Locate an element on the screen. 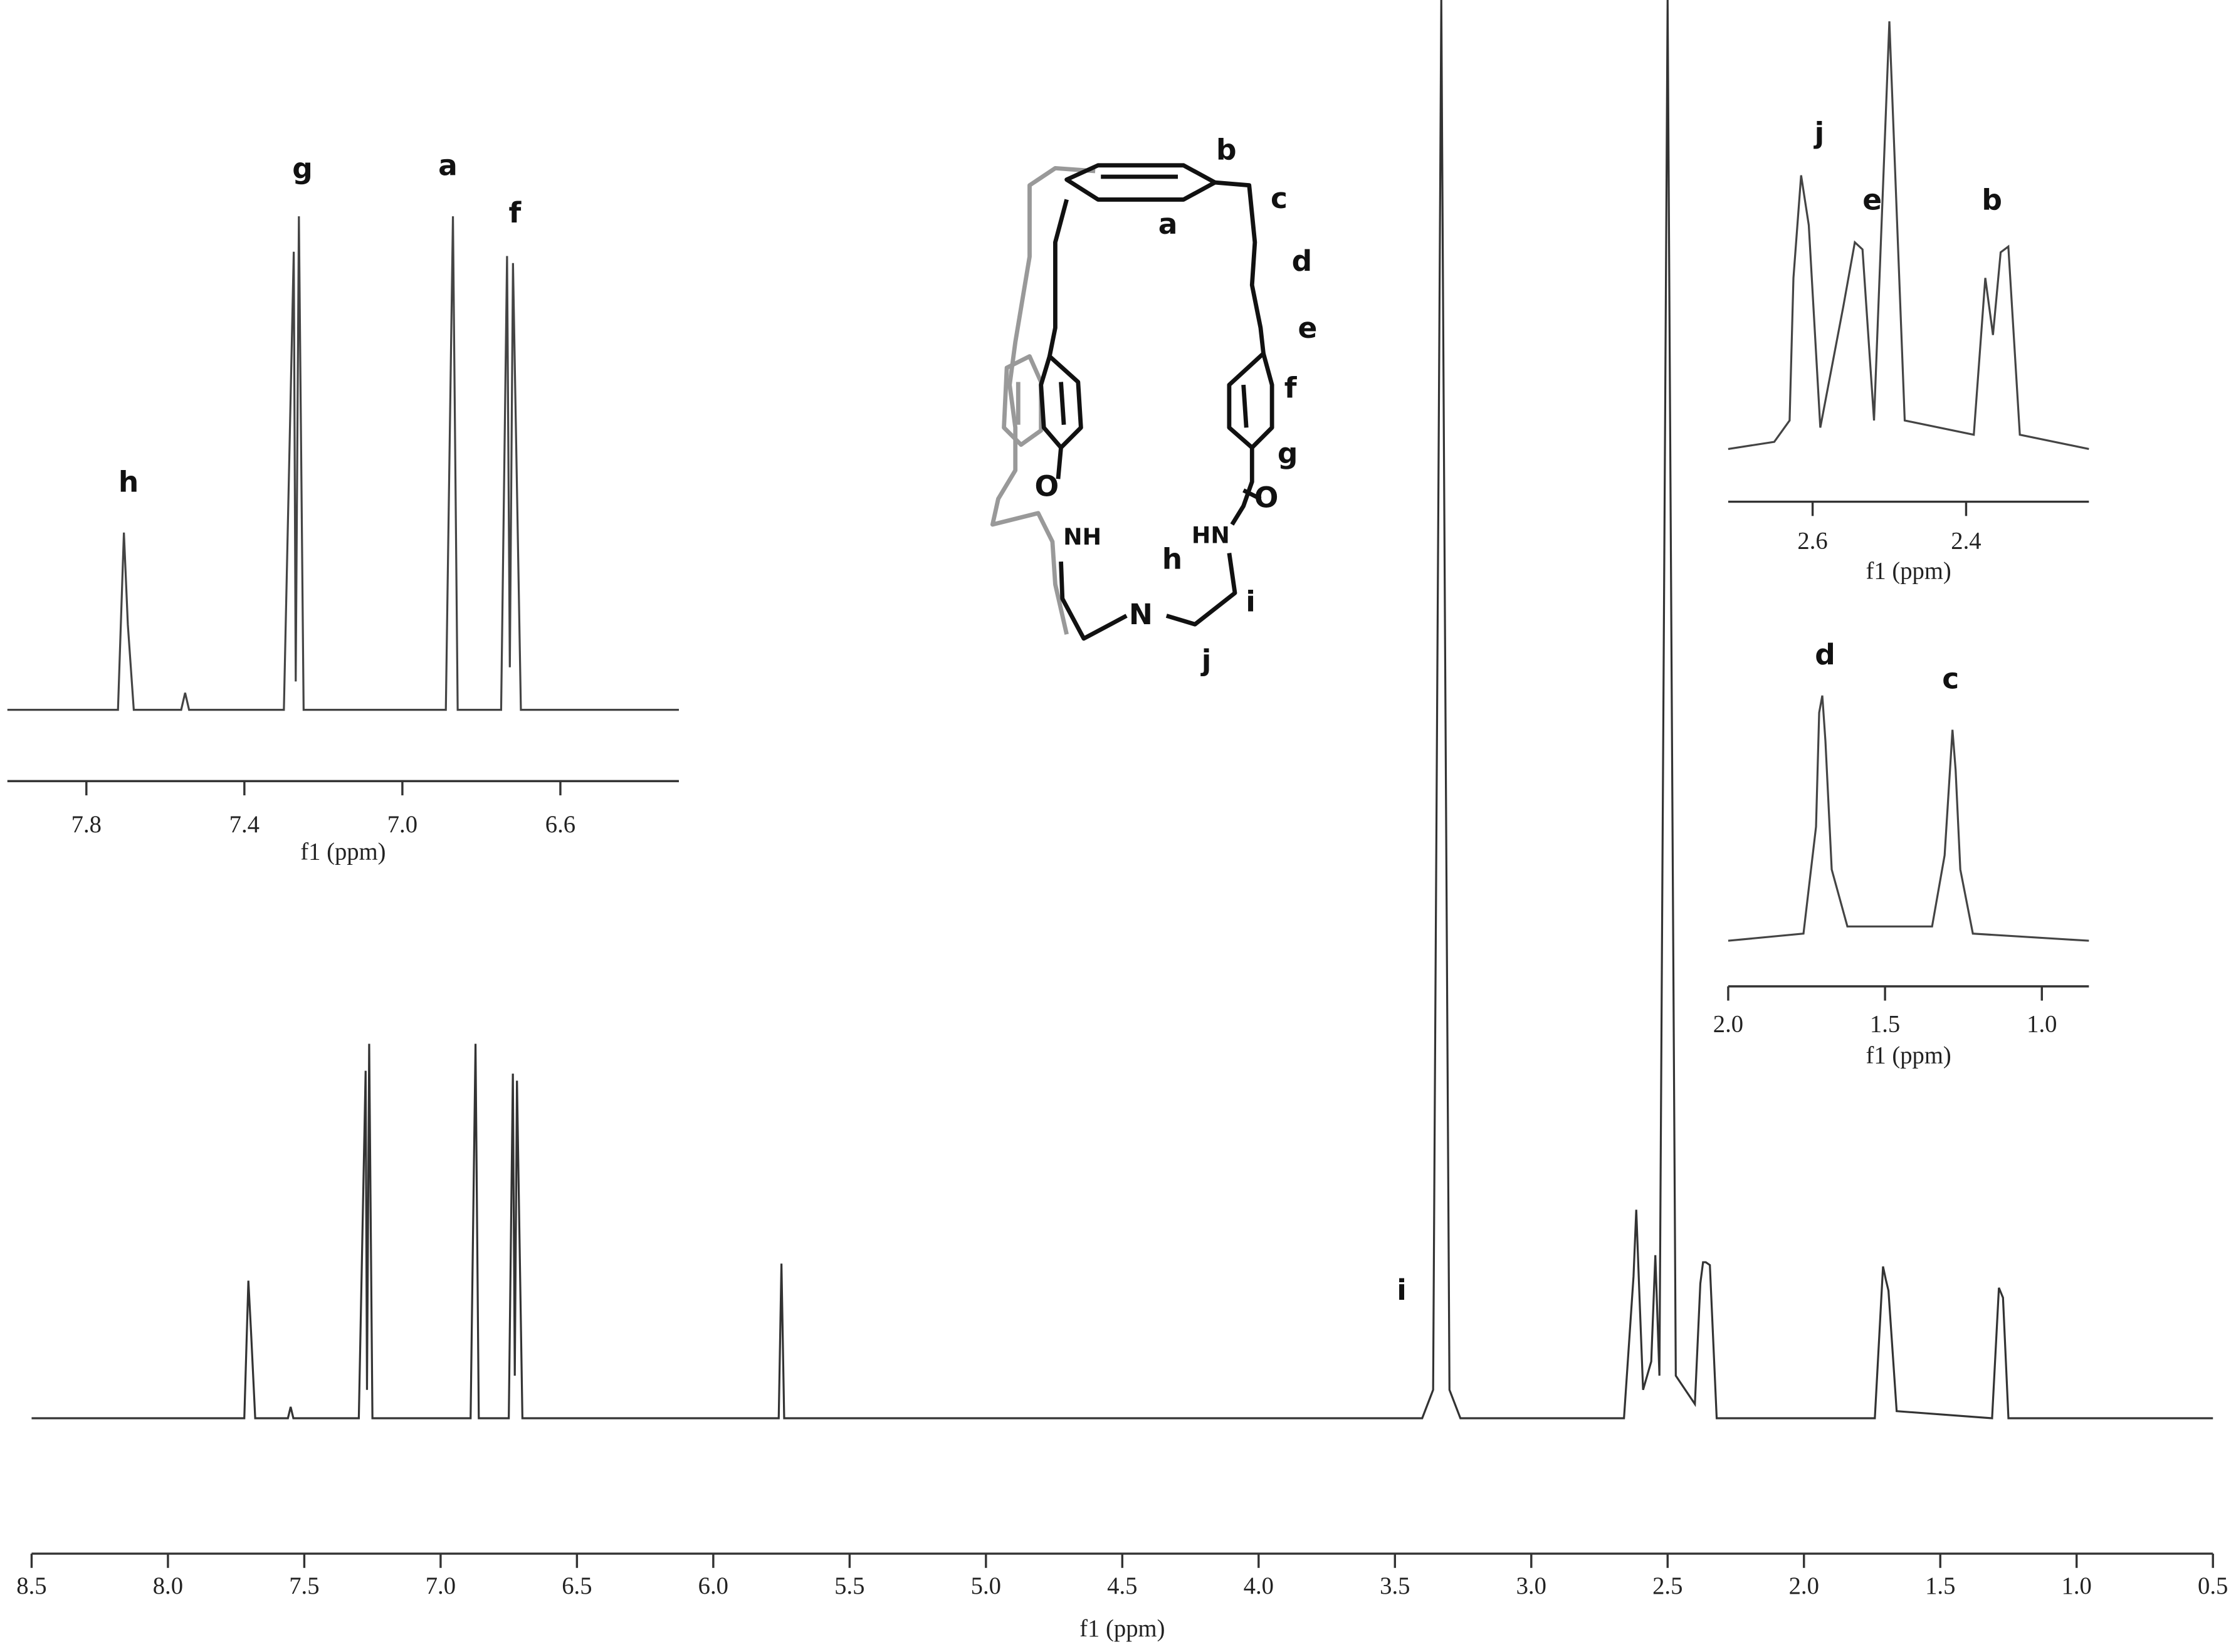 The image size is (2236, 1652). structure-label: HN is located at coordinates (1211, 535).